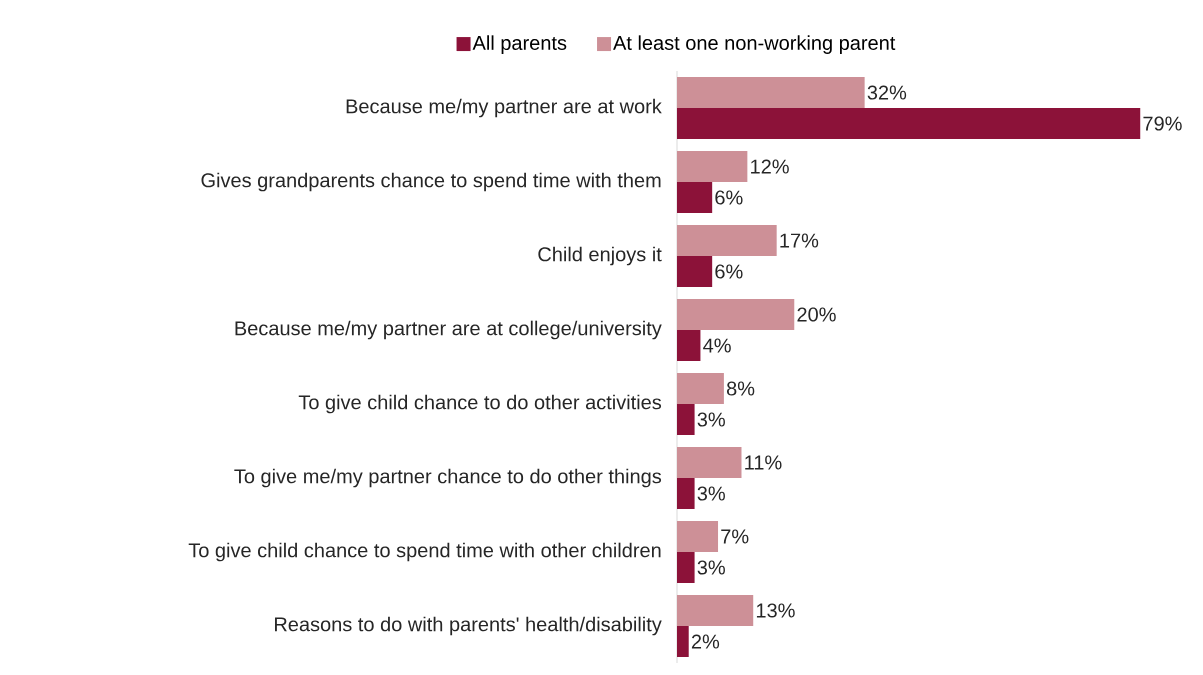  Describe the element at coordinates (480, 404) in the screenshot. I see `y-tick-label: To give child chance to do other activities` at that location.